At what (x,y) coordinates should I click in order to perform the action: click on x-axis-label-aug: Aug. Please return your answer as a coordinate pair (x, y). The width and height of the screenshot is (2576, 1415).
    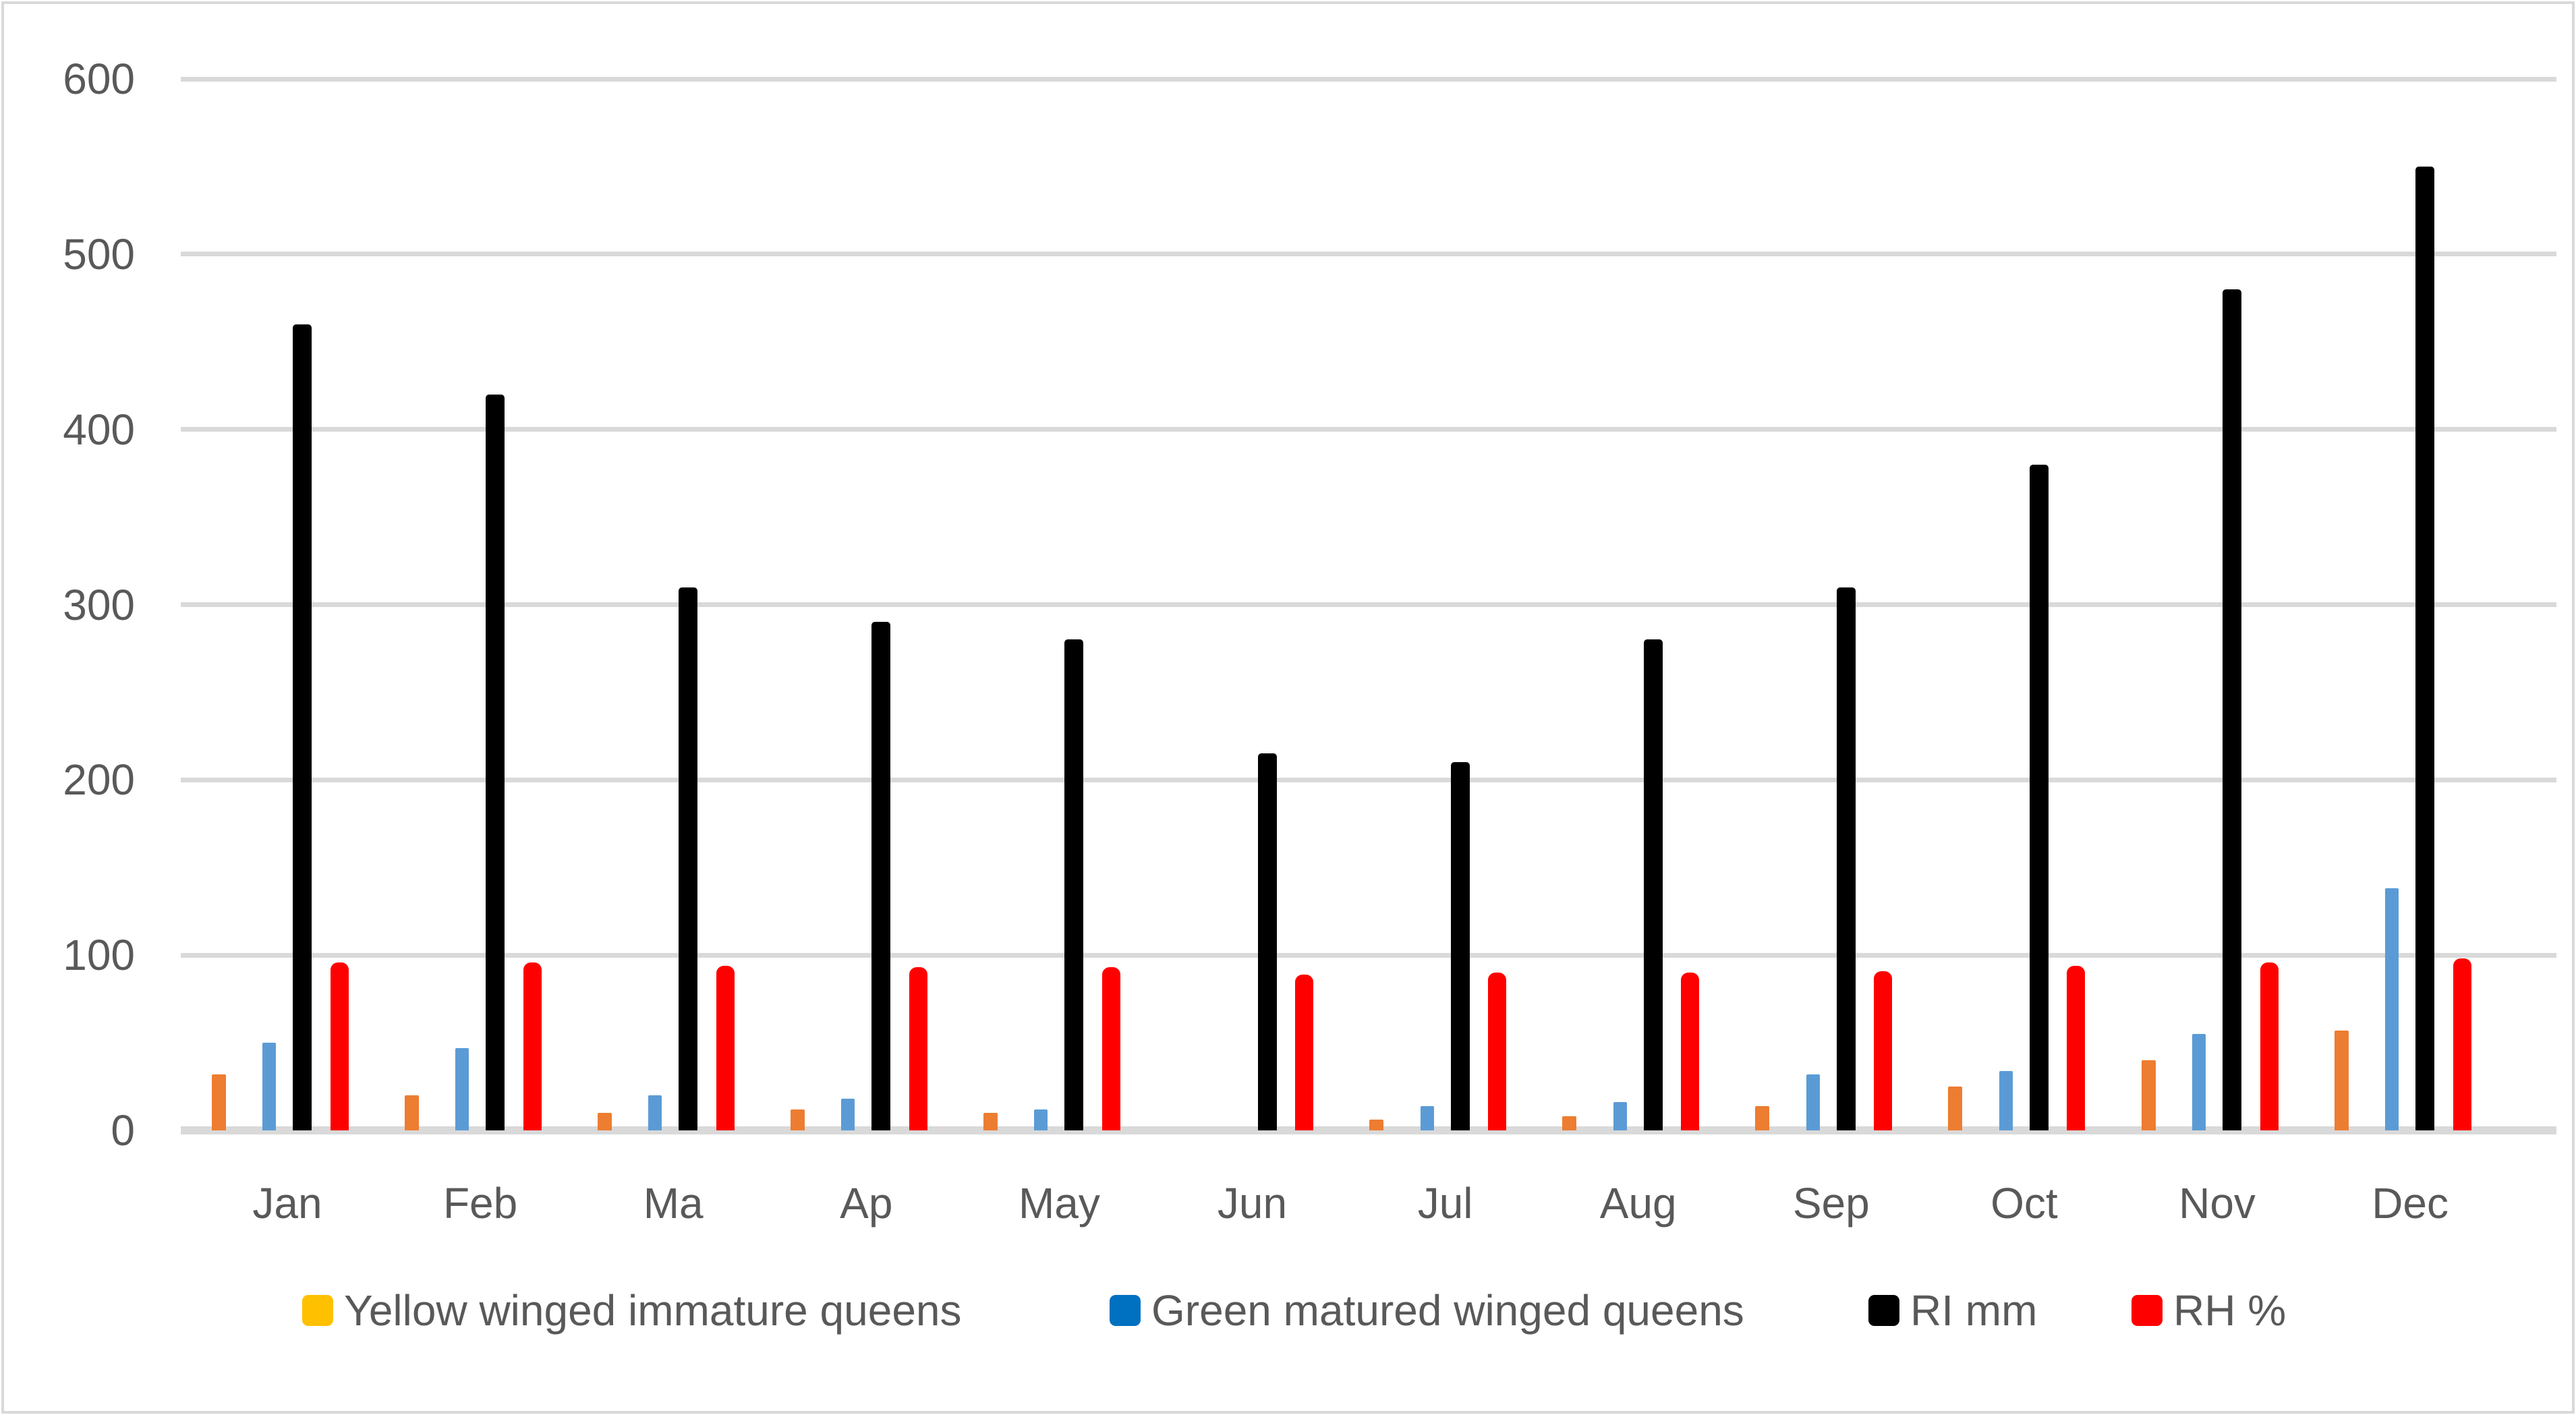
    Looking at the image, I should click on (1638, 1203).